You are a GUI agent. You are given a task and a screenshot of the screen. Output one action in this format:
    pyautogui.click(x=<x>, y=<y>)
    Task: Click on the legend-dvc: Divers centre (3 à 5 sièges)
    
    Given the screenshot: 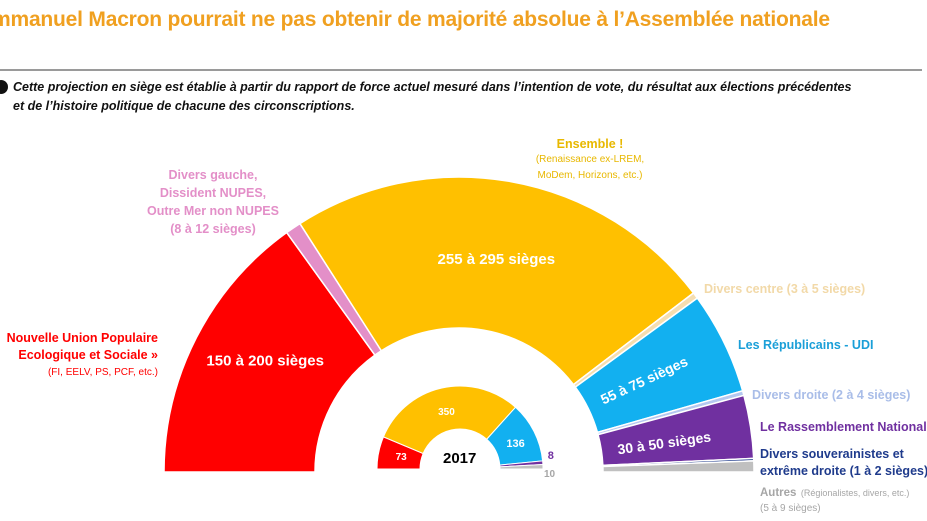 What is the action you would take?
    pyautogui.click(x=785, y=289)
    